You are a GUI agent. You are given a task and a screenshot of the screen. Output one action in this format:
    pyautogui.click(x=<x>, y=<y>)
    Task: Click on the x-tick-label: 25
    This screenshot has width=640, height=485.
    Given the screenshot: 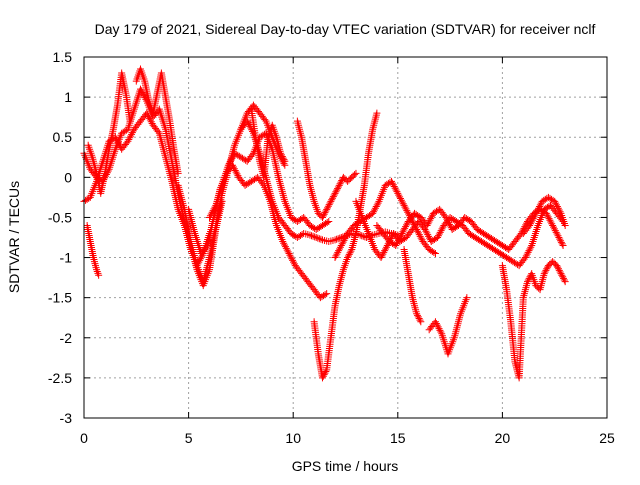 What is the action you would take?
    pyautogui.click(x=607, y=438)
    